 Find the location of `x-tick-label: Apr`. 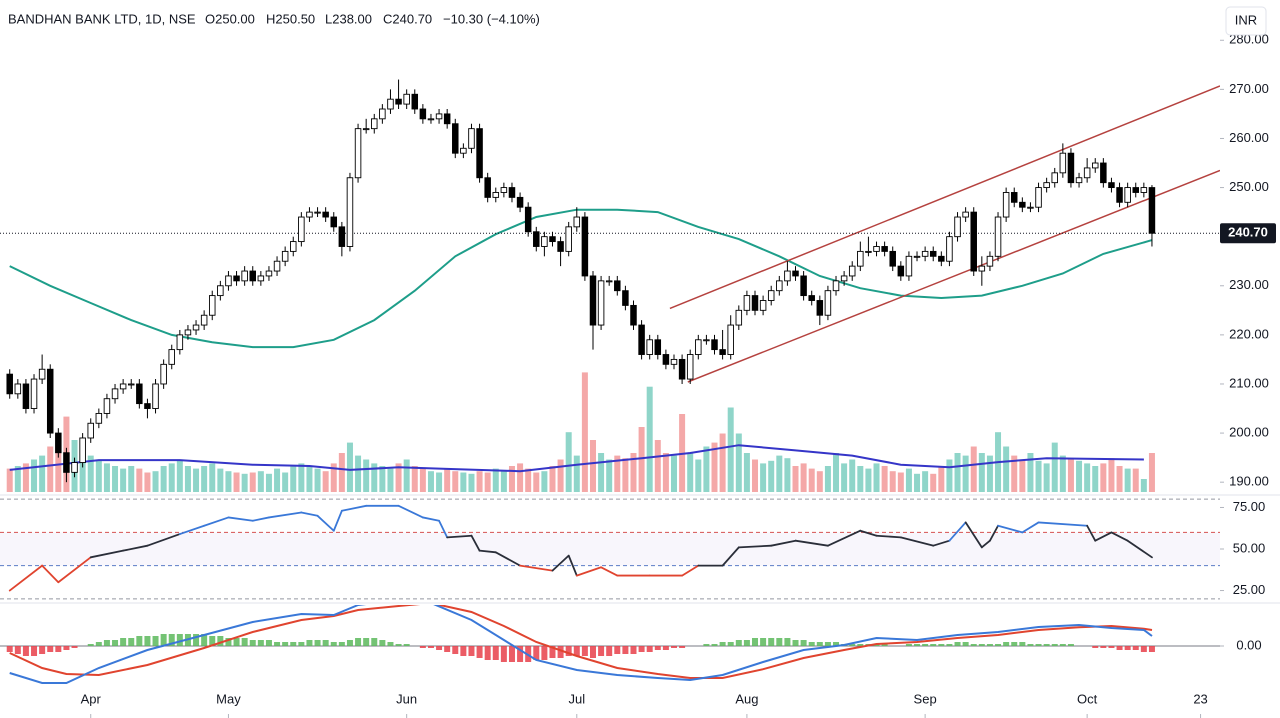

x-tick-label: Apr is located at coordinates (91, 698).